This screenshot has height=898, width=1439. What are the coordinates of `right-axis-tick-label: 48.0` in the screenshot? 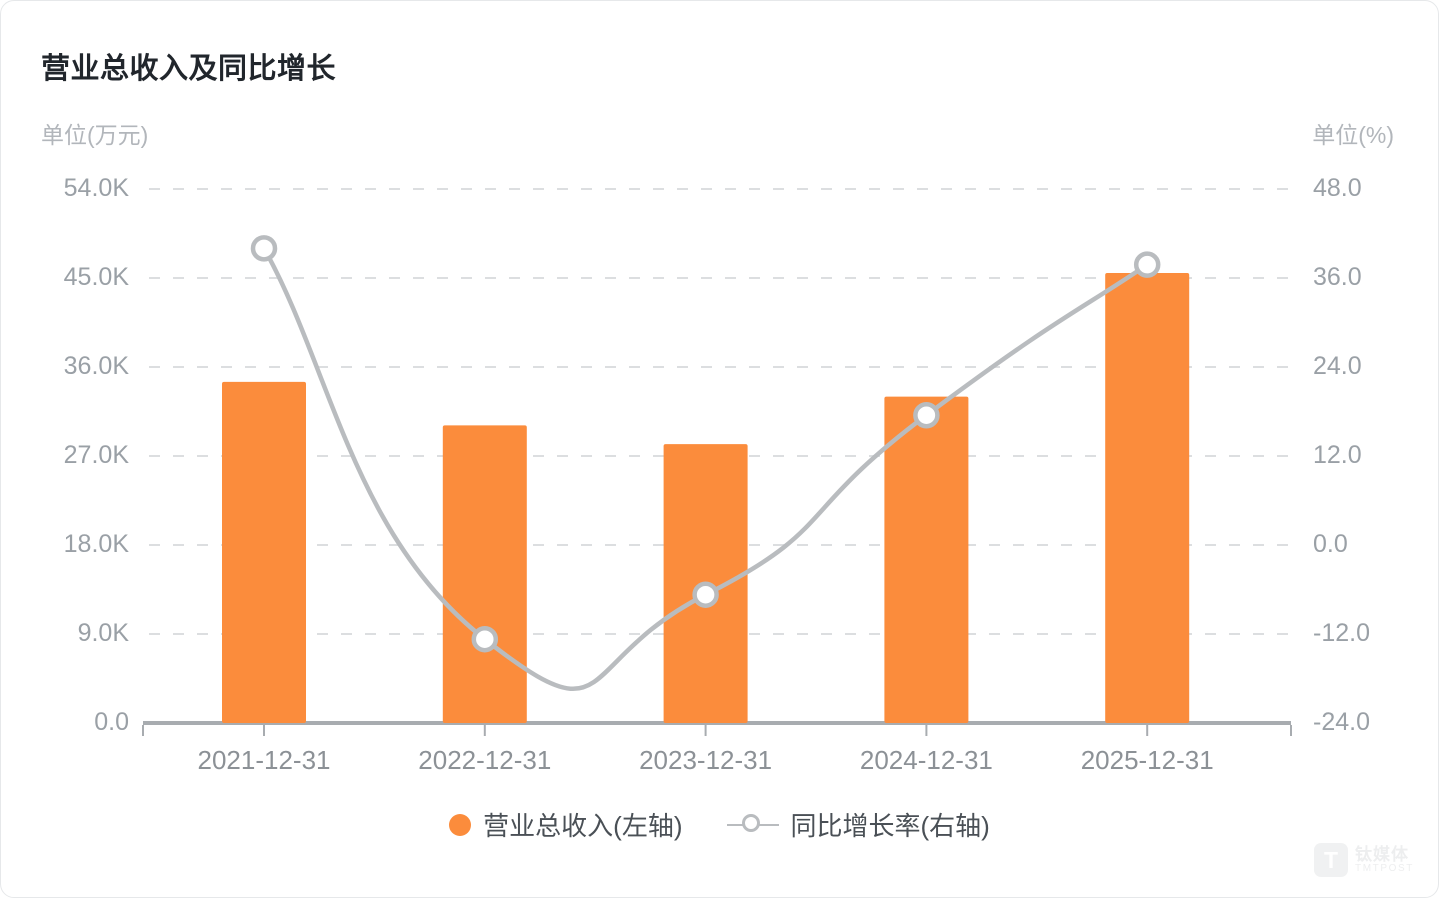 It's located at (1337, 188).